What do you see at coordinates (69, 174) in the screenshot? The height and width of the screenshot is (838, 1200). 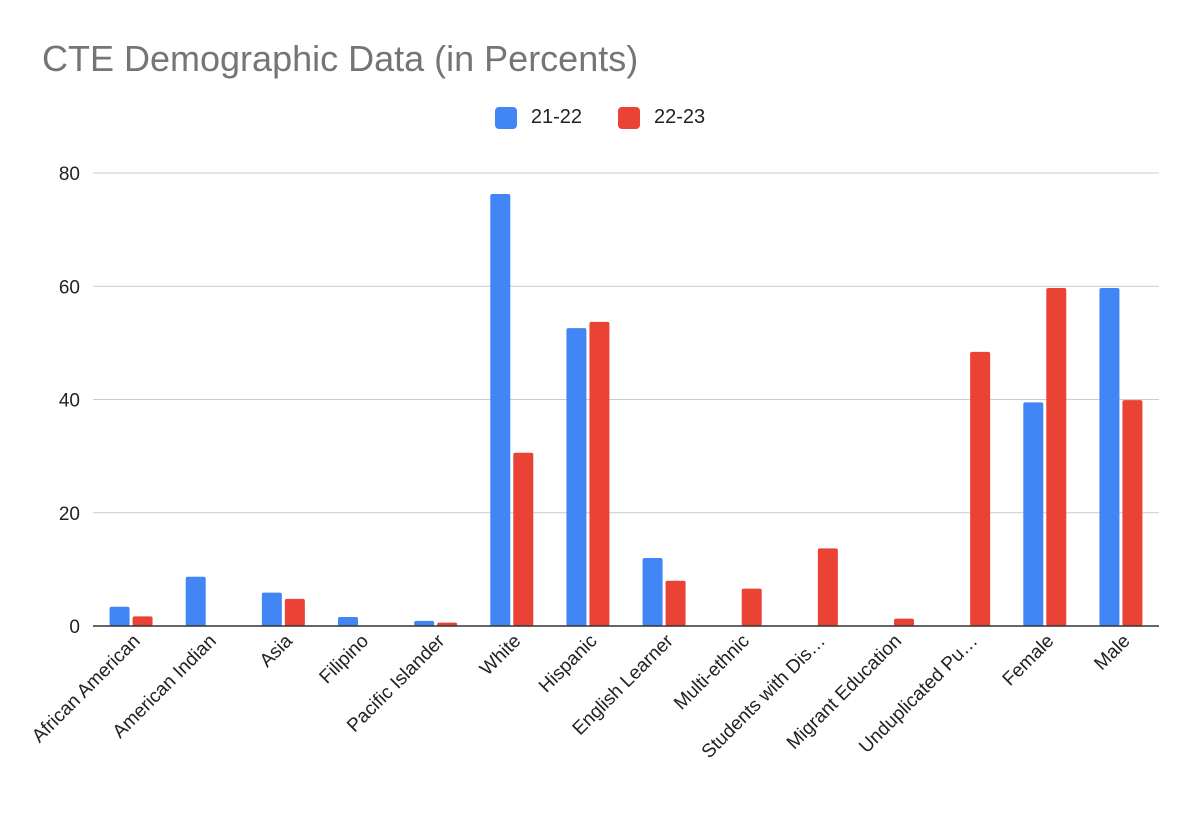 I see `y-tick-label-80: 80` at bounding box center [69, 174].